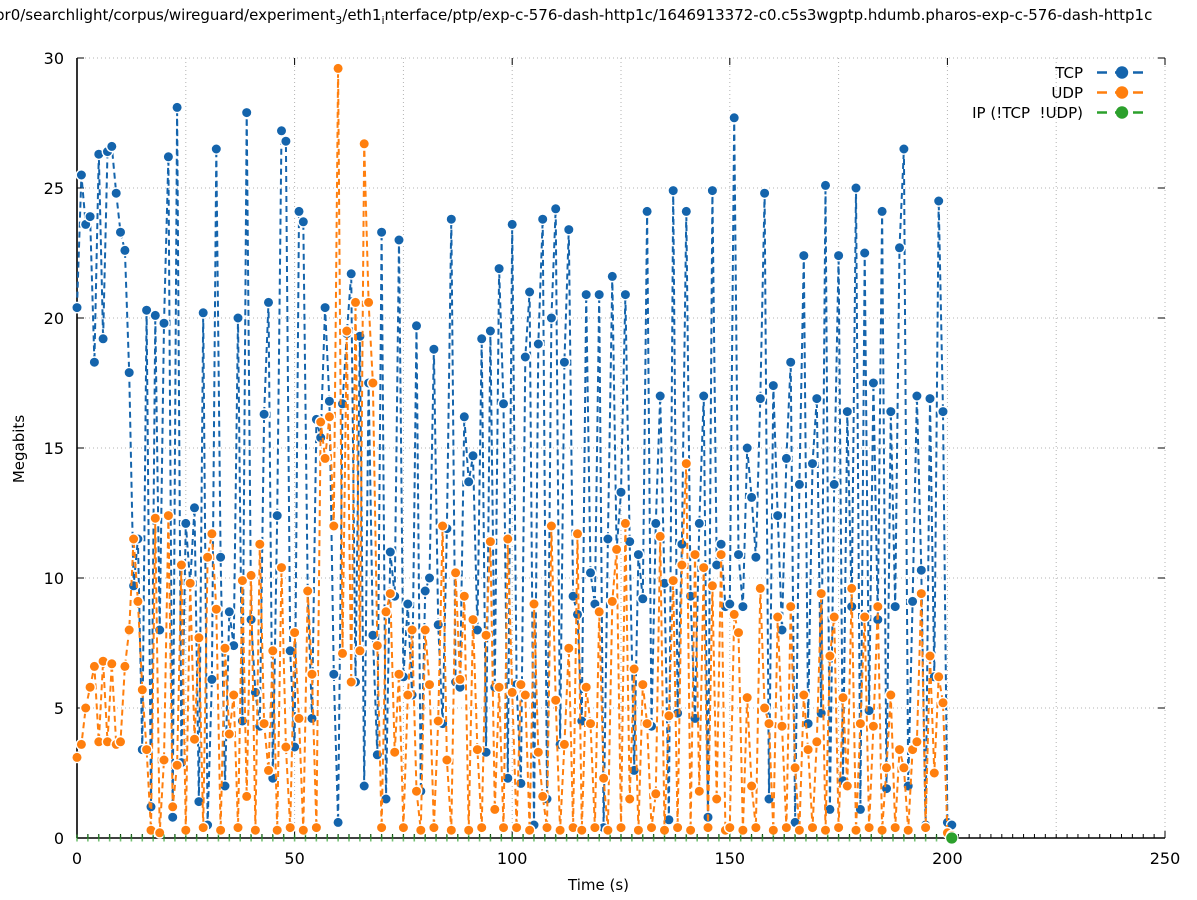 This screenshot has width=1197, height=900. I want to click on legend-label-udp: UDP, so click(1067, 92).